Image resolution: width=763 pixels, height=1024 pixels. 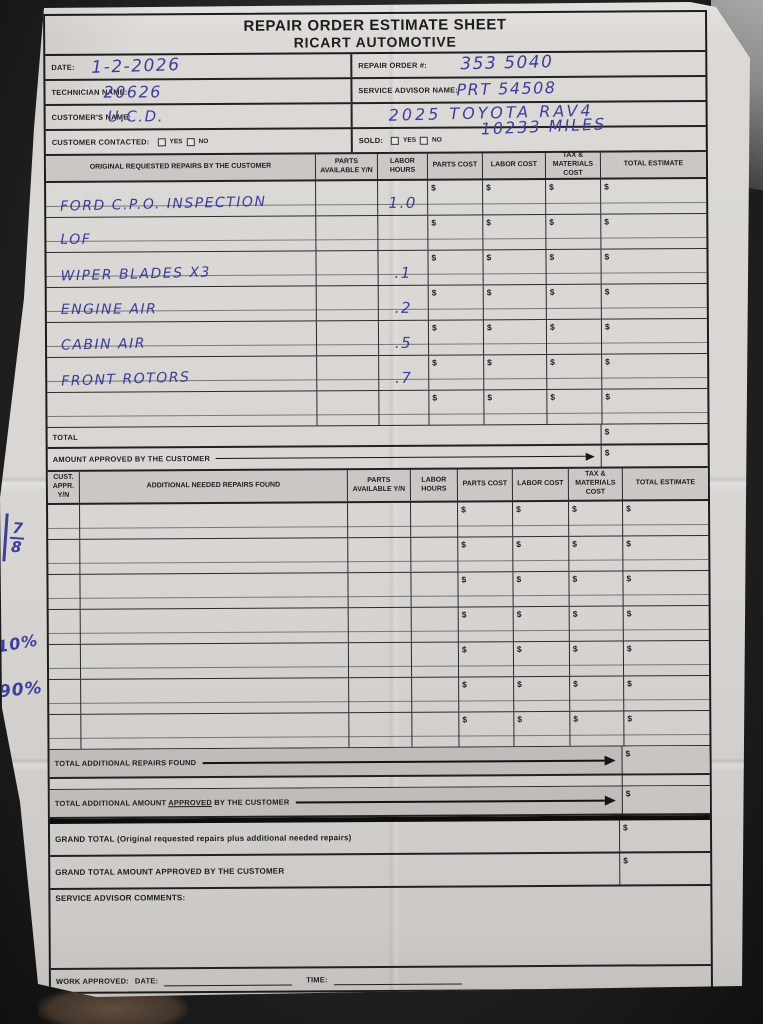 I want to click on original-table-row: FRONT ROTORS .7 $ $ $ $, so click(x=377, y=373).